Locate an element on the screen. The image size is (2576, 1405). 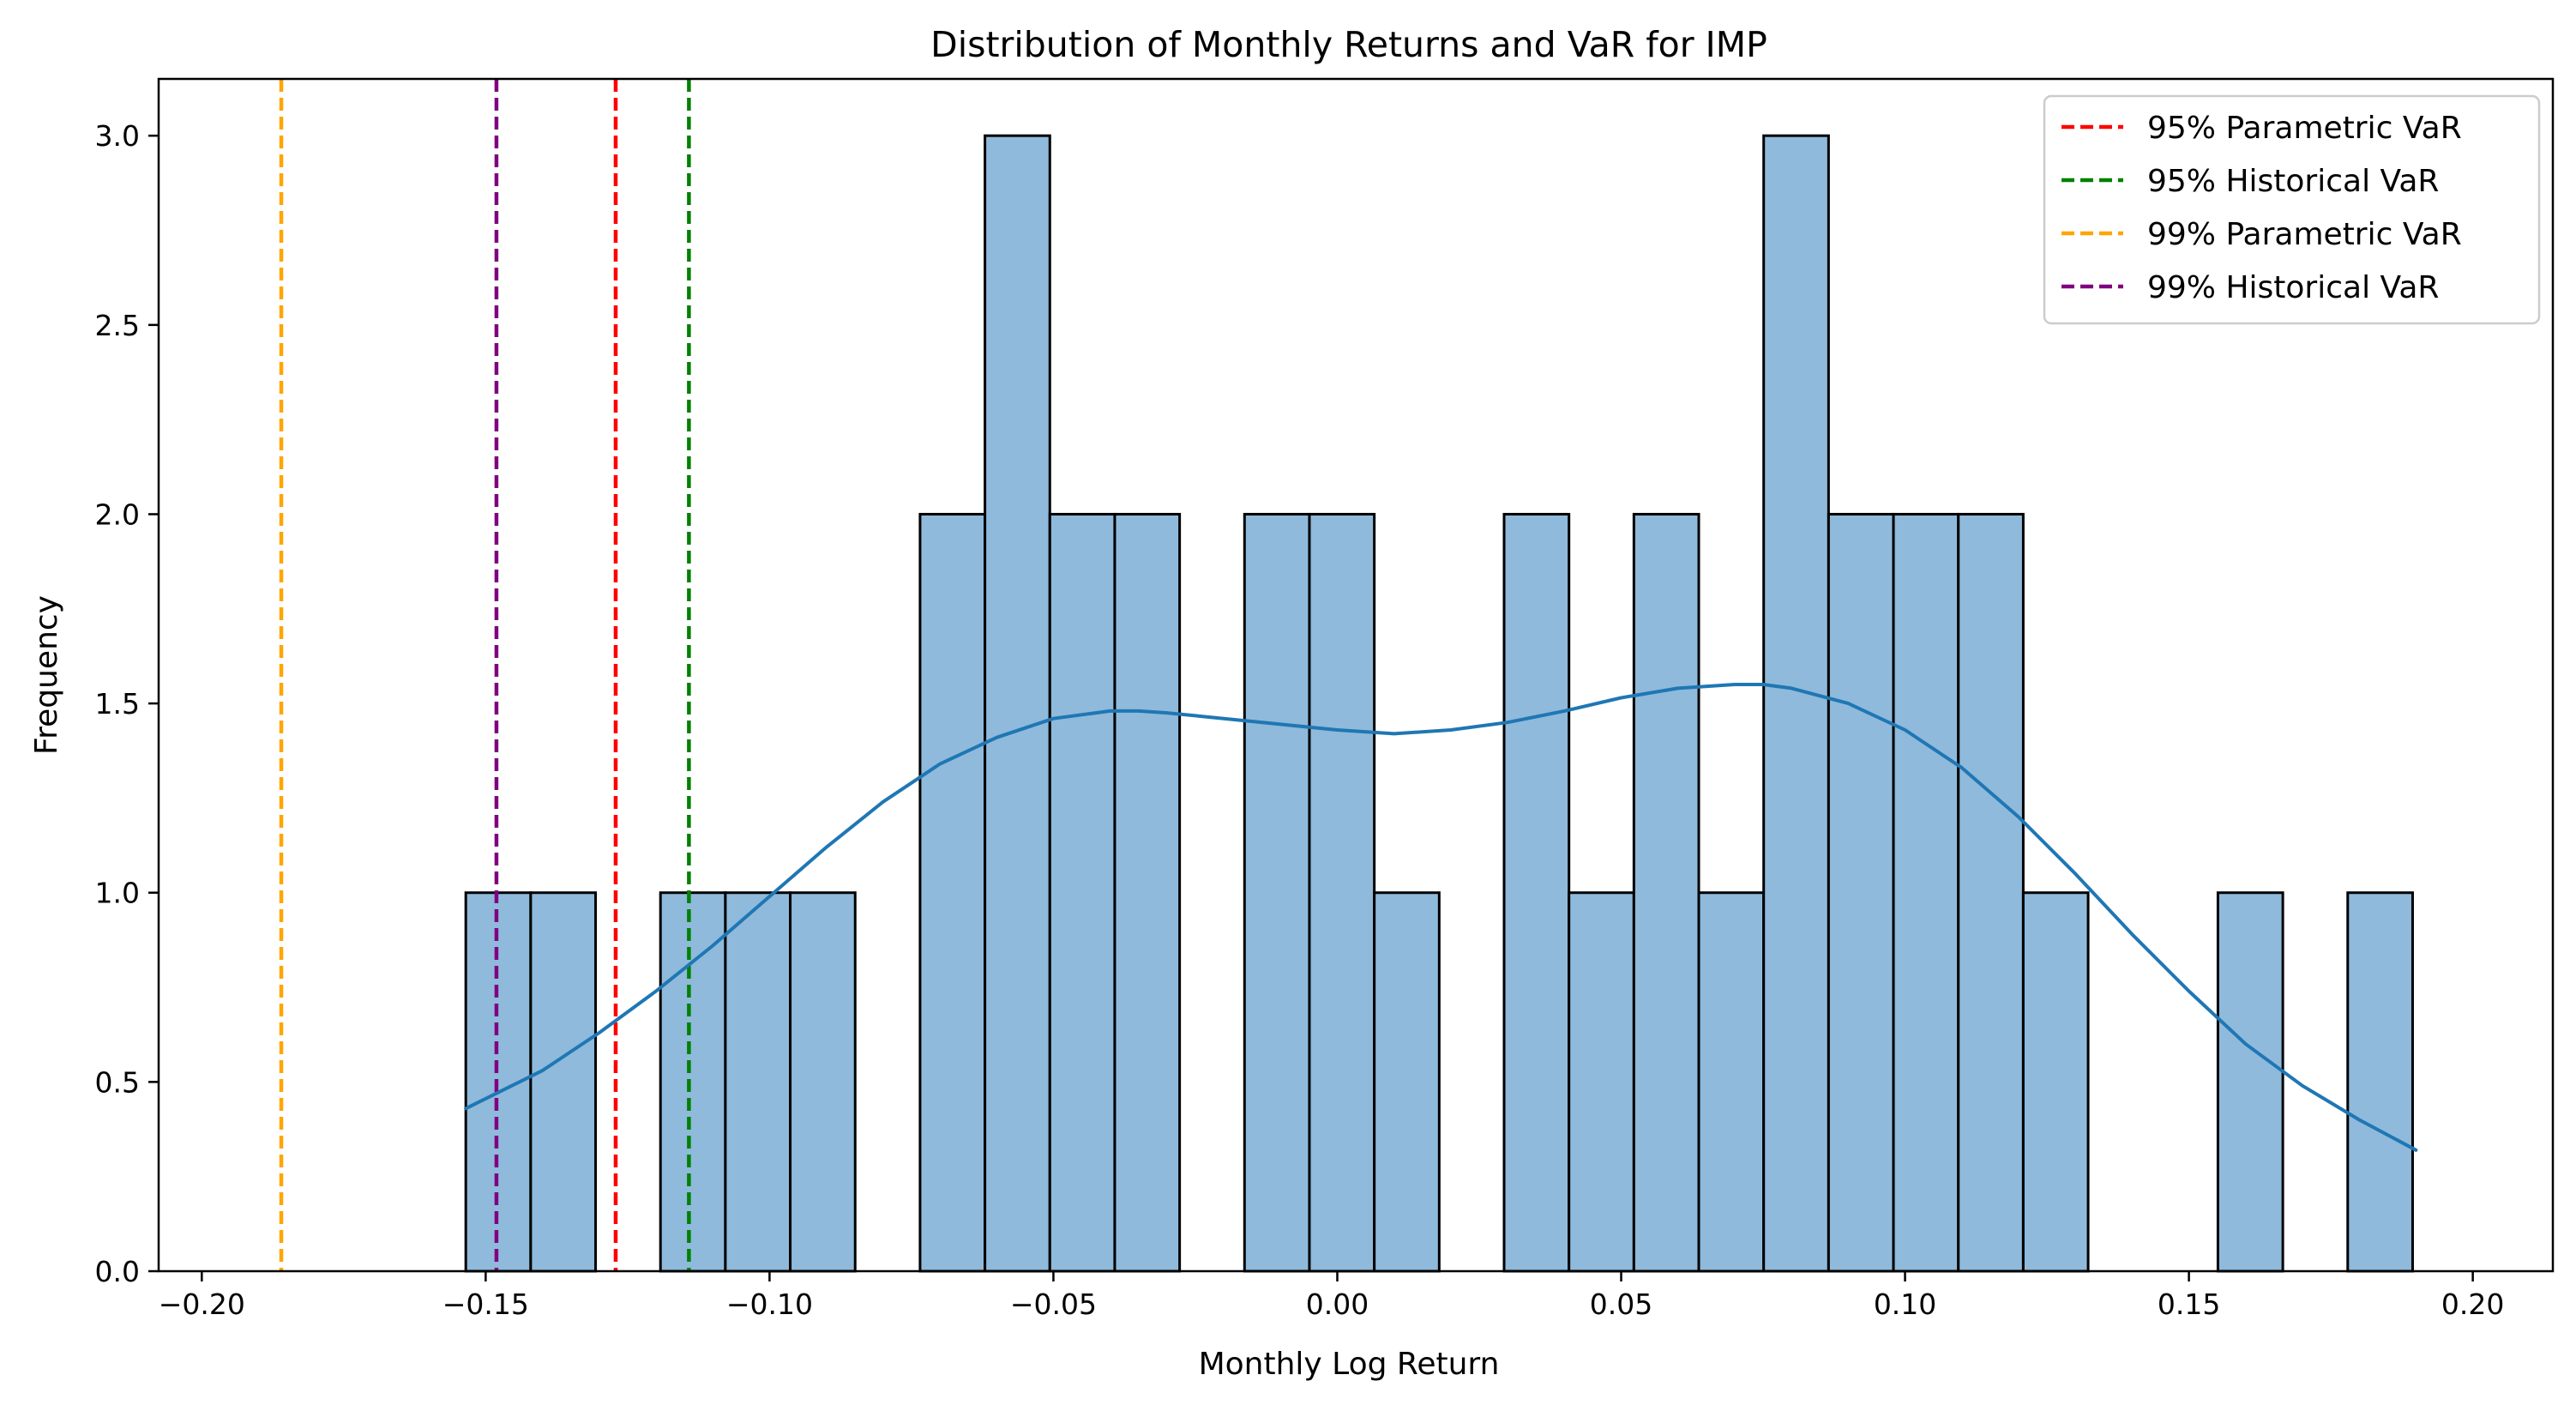
y-tick-label: 0.0 is located at coordinates (117, 1271).